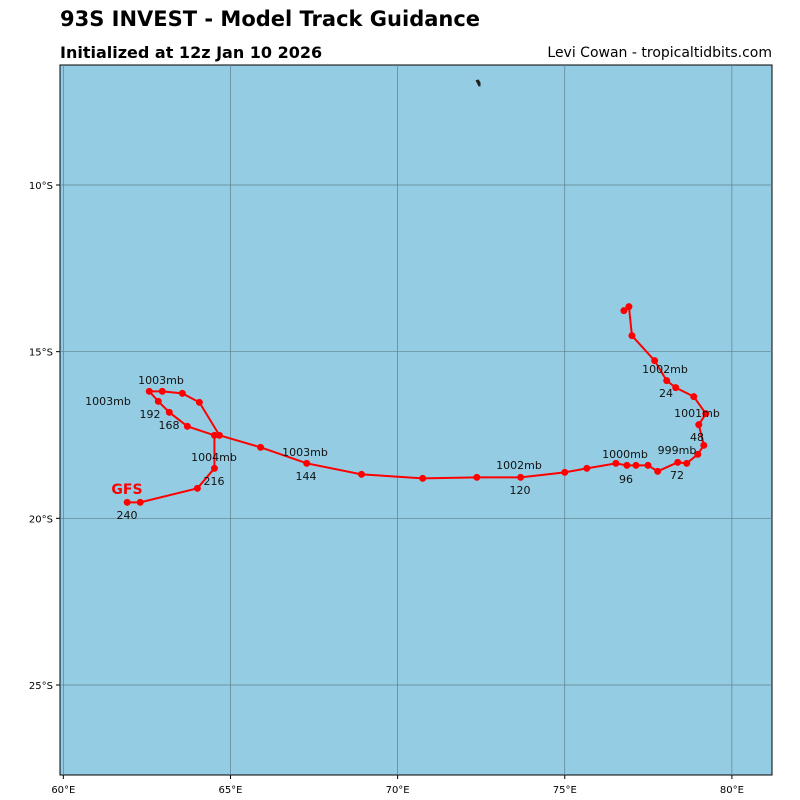  Describe the element at coordinates (41, 353) in the screenshot. I see `y-tick-label: 15°S` at that location.